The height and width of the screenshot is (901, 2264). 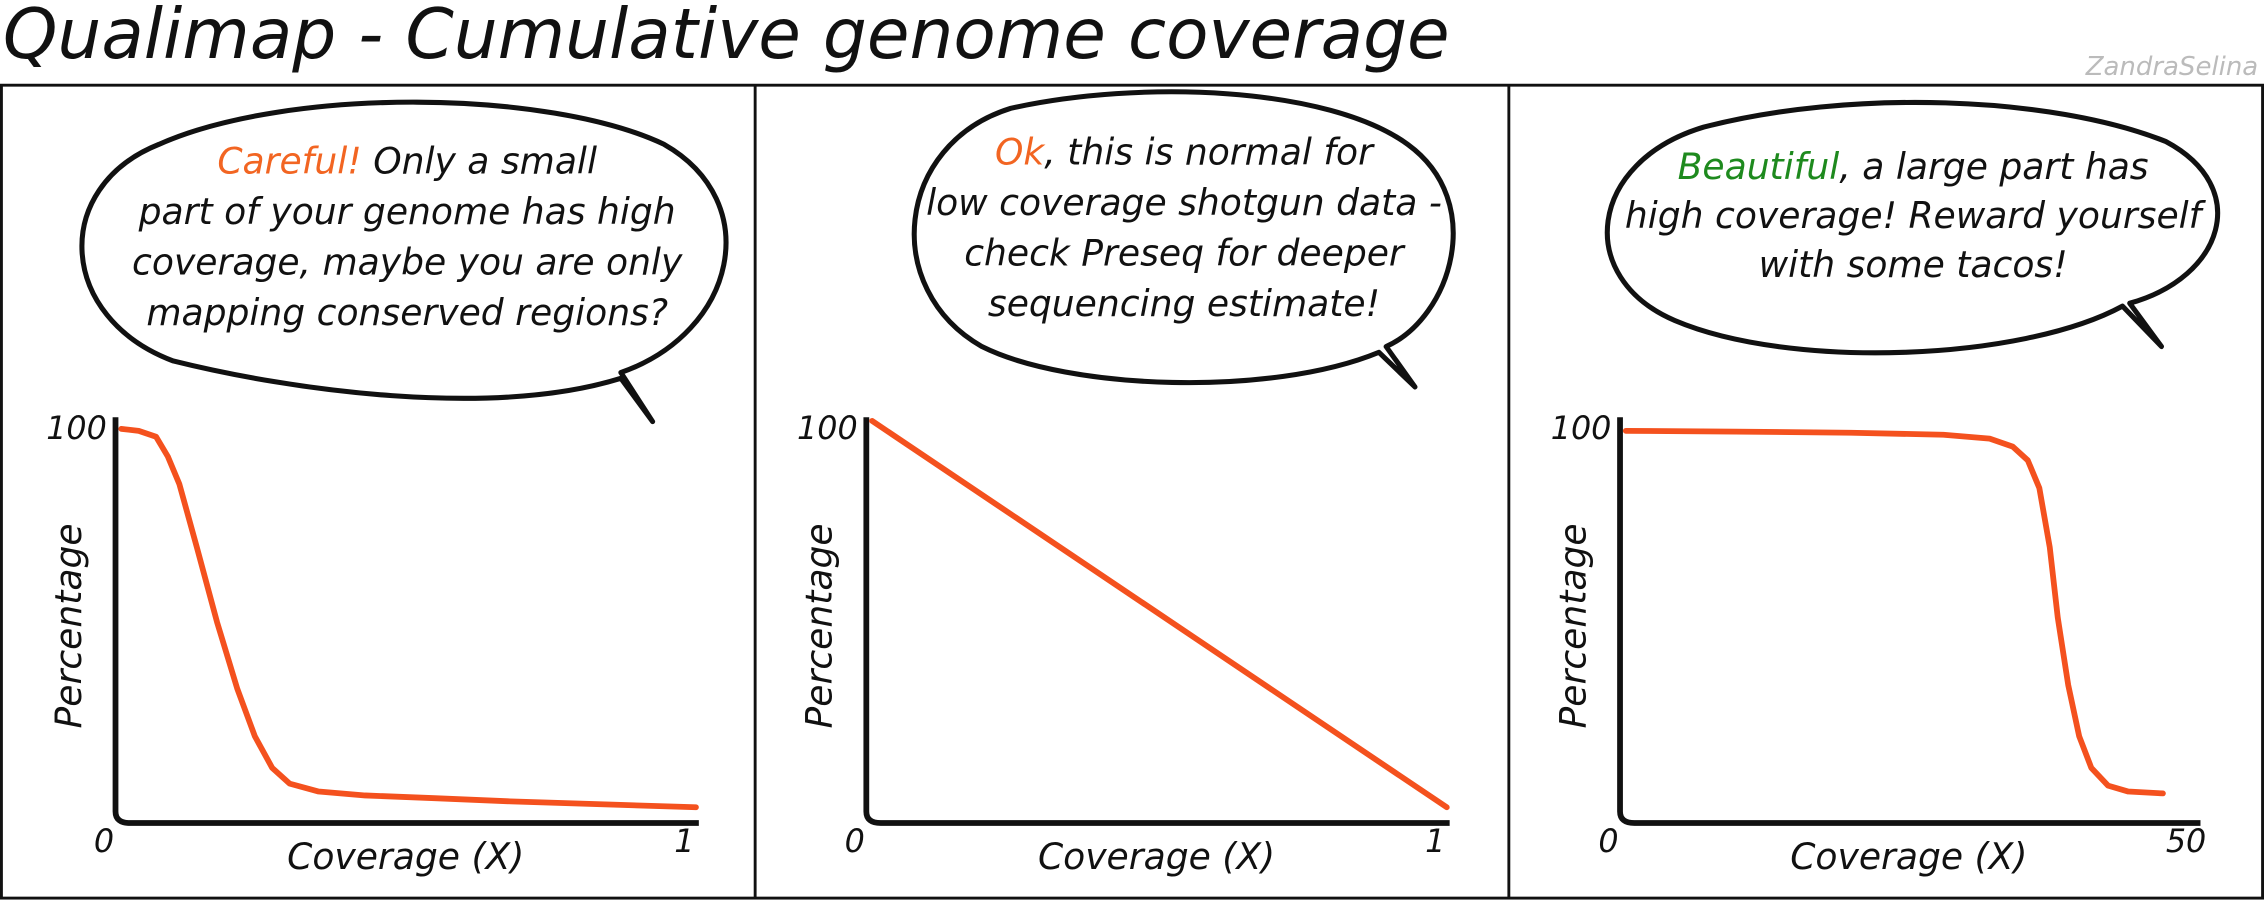 I want to click on speech-run: Ok, so click(x=1020, y=153).